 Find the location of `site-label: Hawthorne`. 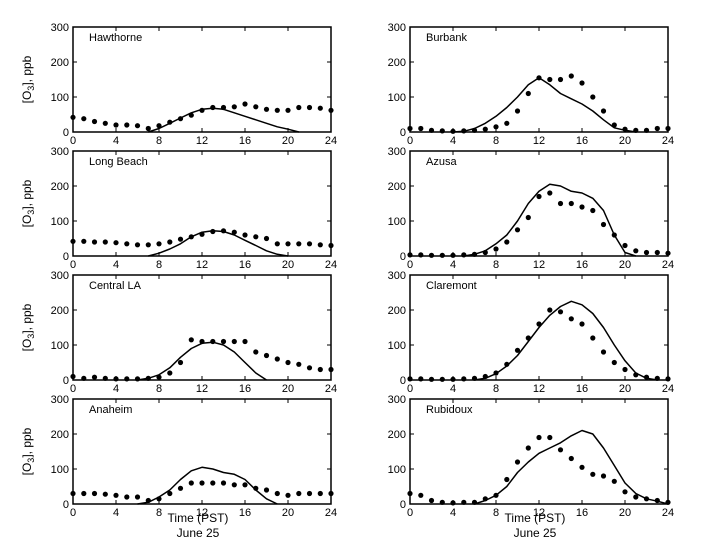

site-label: Hawthorne is located at coordinates (115, 38).